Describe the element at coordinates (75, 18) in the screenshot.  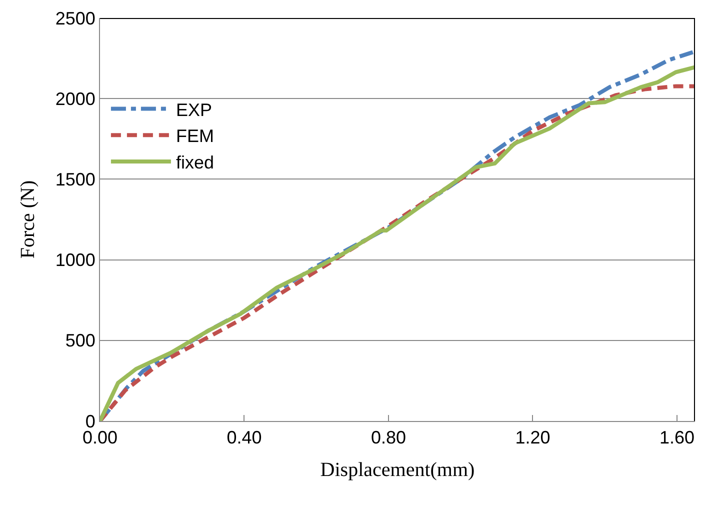
I see `y-tick-label: 2500` at that location.